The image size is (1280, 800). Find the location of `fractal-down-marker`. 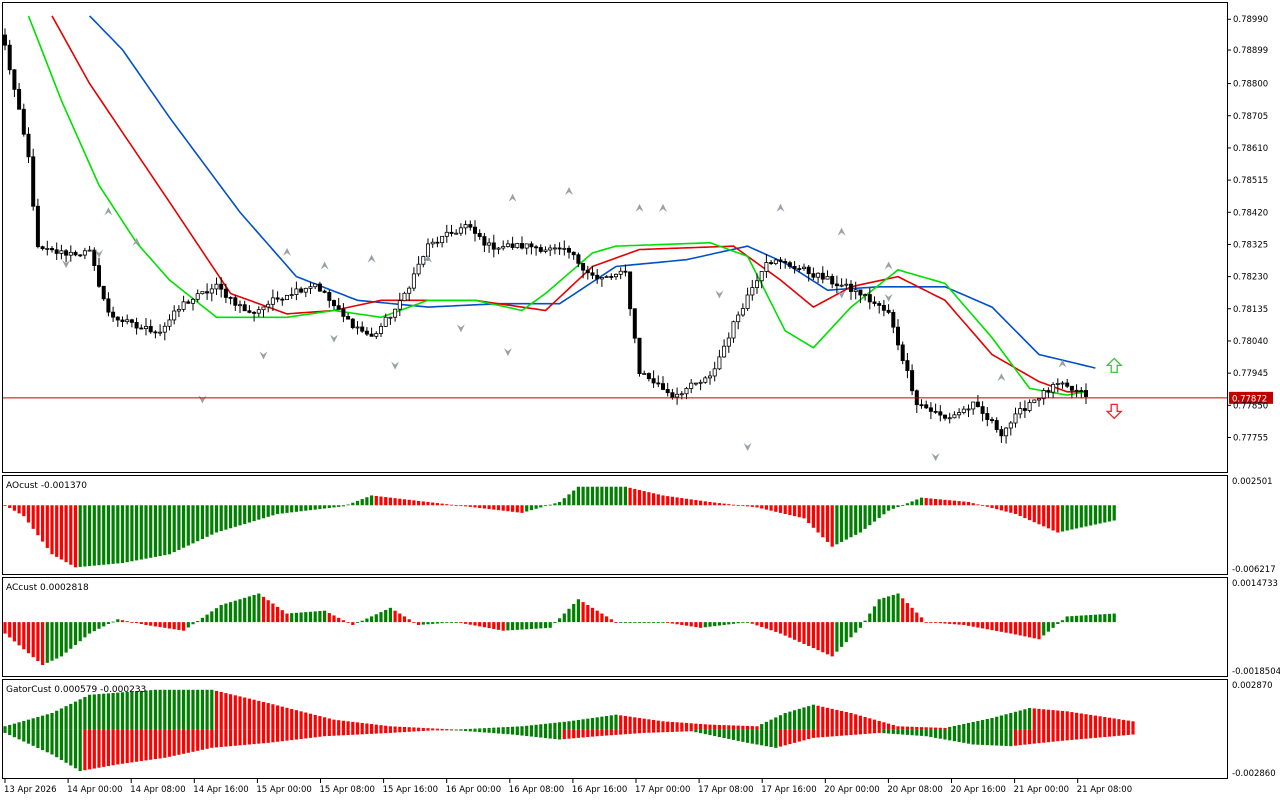

fractal-down-marker is located at coordinates (395, 365).